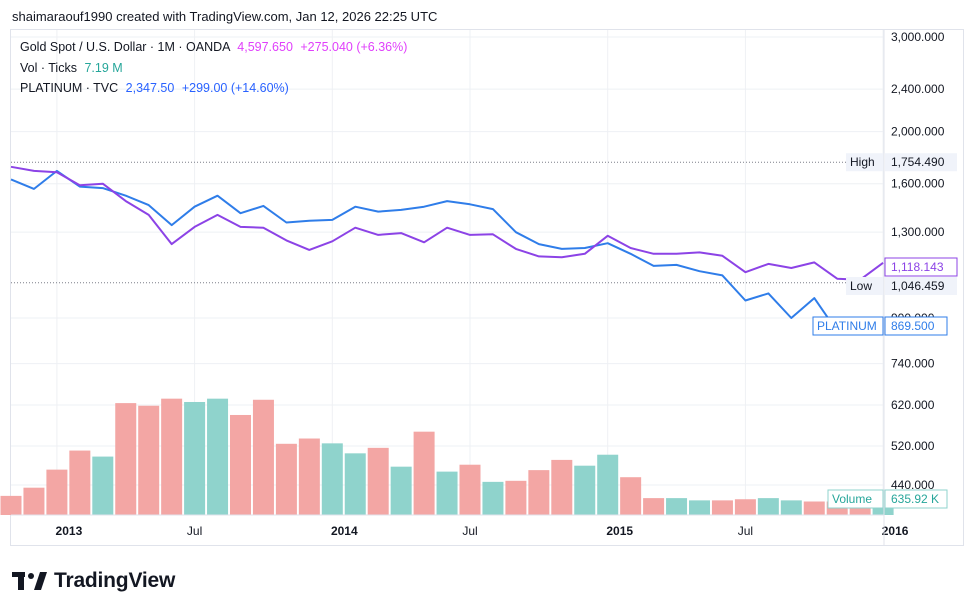  Describe the element at coordinates (619, 531) in the screenshot. I see `x-tick-label: 2015` at that location.